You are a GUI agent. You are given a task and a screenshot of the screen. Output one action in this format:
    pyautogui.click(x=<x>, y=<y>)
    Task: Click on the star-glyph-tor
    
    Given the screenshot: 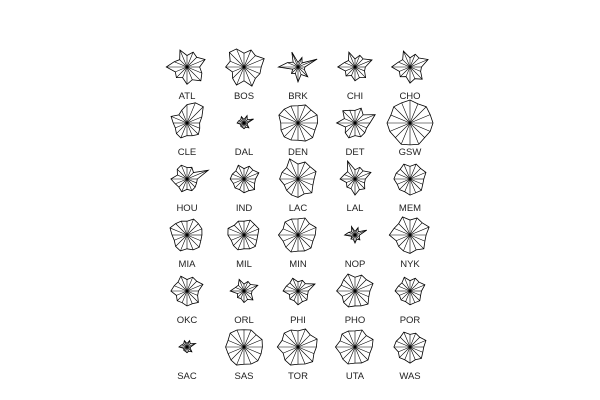 What is the action you would take?
    pyautogui.click(x=297, y=347)
    